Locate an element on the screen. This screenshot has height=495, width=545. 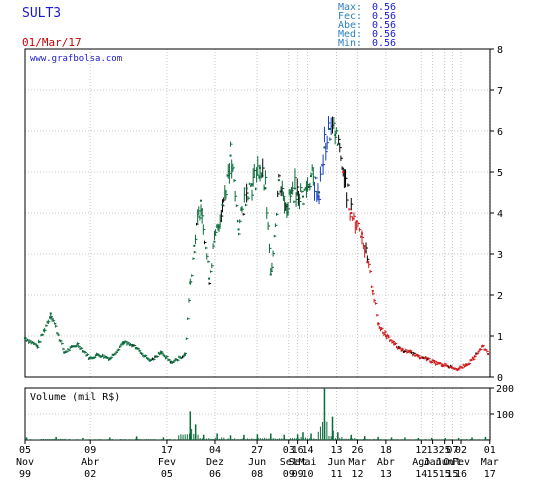
stat-value-fec: 0.56 is located at coordinates (384, 16).